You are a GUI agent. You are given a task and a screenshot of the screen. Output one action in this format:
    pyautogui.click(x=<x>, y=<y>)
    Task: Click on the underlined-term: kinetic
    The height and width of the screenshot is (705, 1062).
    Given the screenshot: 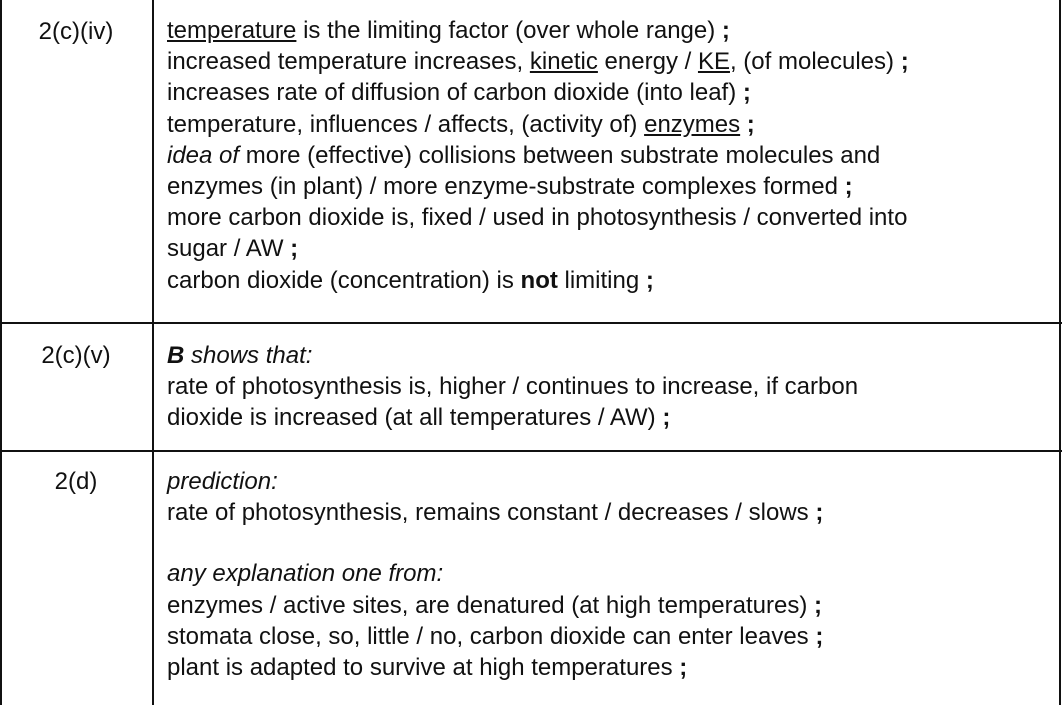 What is the action you would take?
    pyautogui.click(x=563, y=62)
    